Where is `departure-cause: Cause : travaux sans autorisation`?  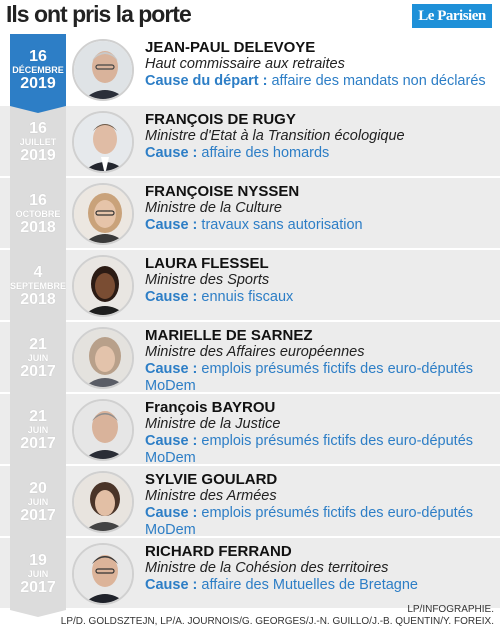
departure-cause: Cause : travaux sans autorisation is located at coordinates (320, 225).